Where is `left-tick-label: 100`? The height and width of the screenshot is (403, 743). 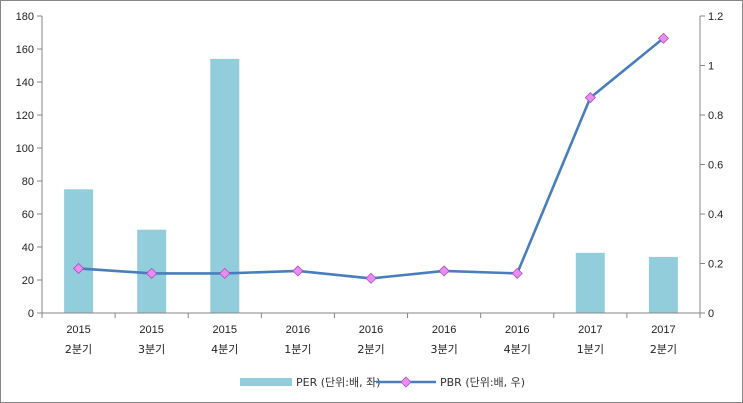 left-tick-label: 100 is located at coordinates (25, 149).